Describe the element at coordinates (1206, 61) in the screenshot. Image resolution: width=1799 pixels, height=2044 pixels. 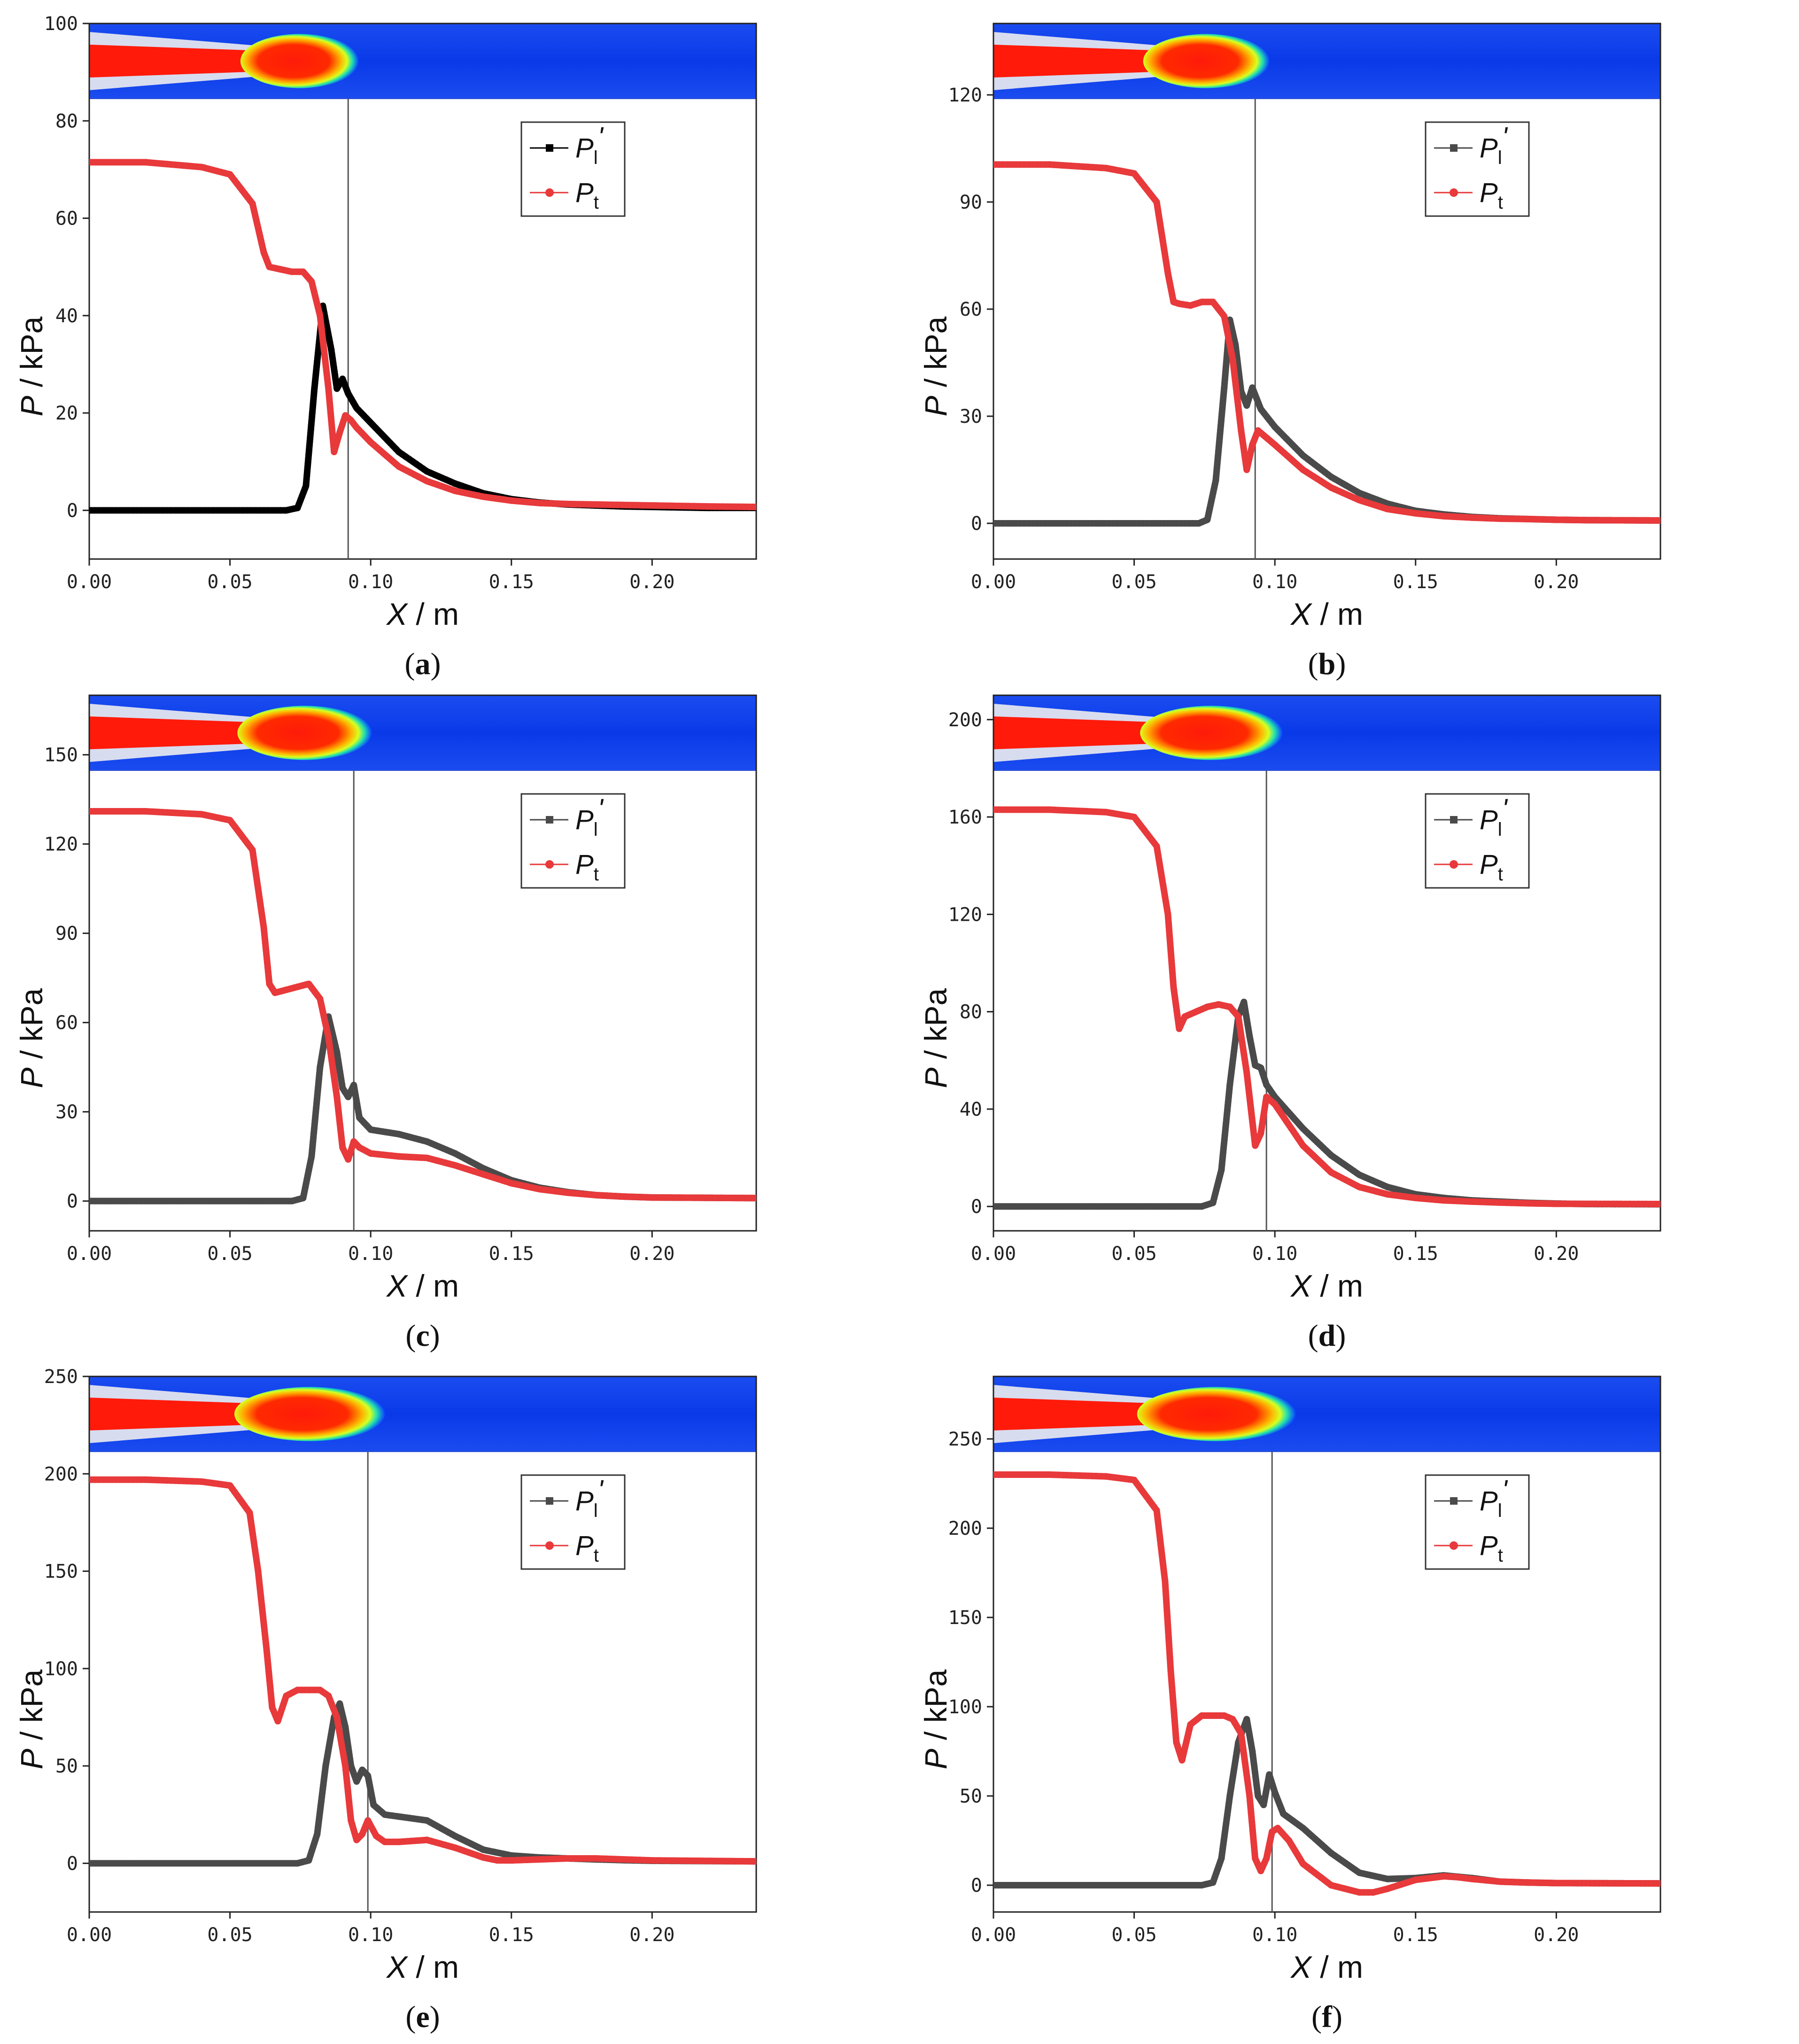
I see `plume-core` at that location.